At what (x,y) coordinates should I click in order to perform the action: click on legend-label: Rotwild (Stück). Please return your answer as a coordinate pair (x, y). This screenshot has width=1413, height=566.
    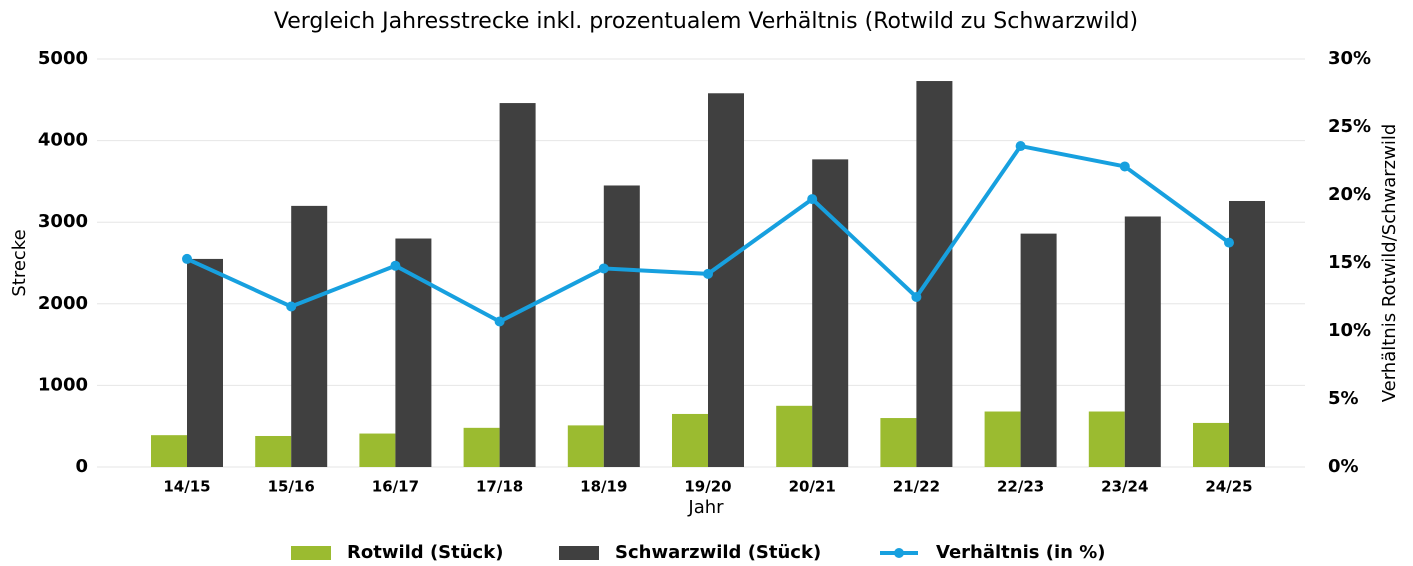
    Looking at the image, I should click on (425, 552).